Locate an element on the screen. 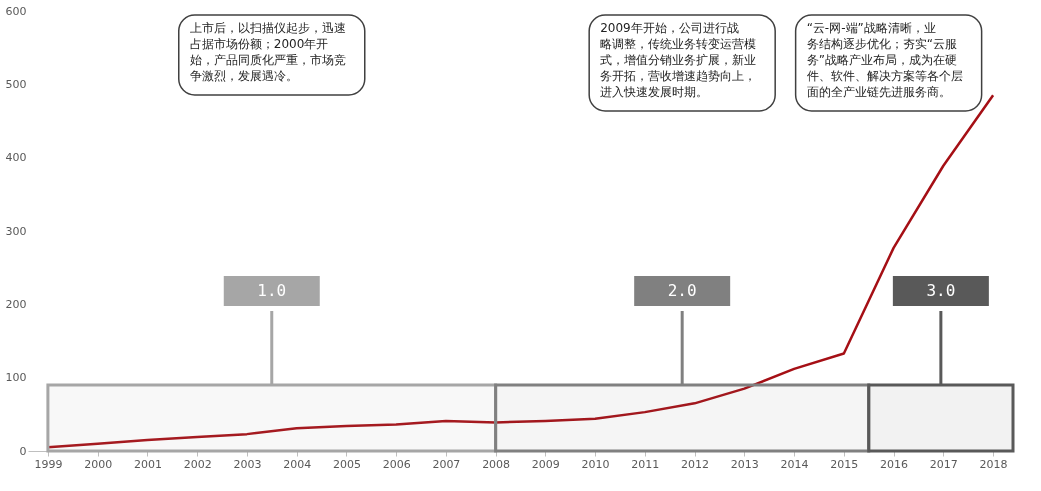  y-tick-label: 100 is located at coordinates (16, 378).